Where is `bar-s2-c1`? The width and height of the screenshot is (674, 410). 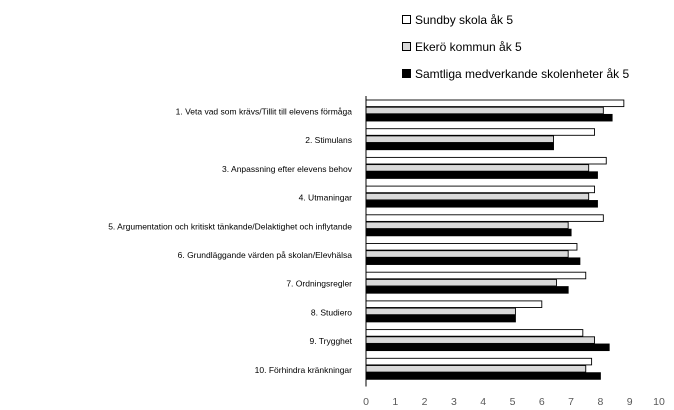
bar-s2-c1 is located at coordinates (484, 110).